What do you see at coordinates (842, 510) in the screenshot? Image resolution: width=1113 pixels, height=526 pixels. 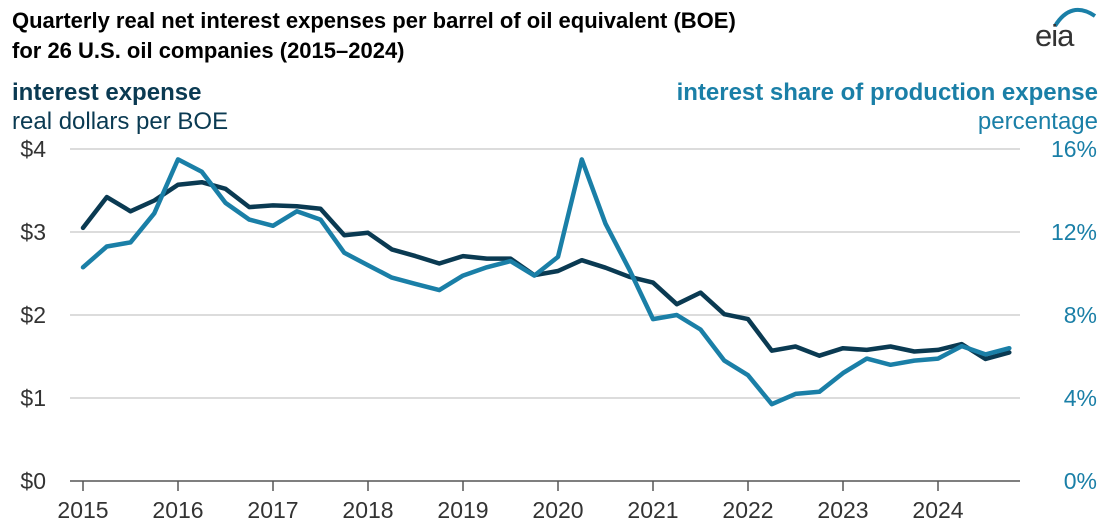 I see `x-tick-label: 2023` at bounding box center [842, 510].